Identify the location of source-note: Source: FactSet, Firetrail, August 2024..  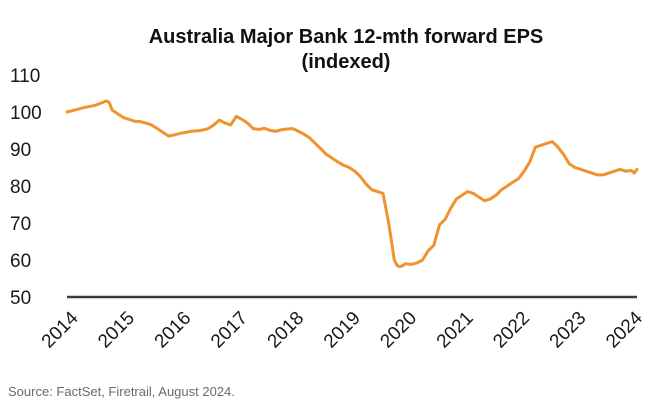
(121, 391).